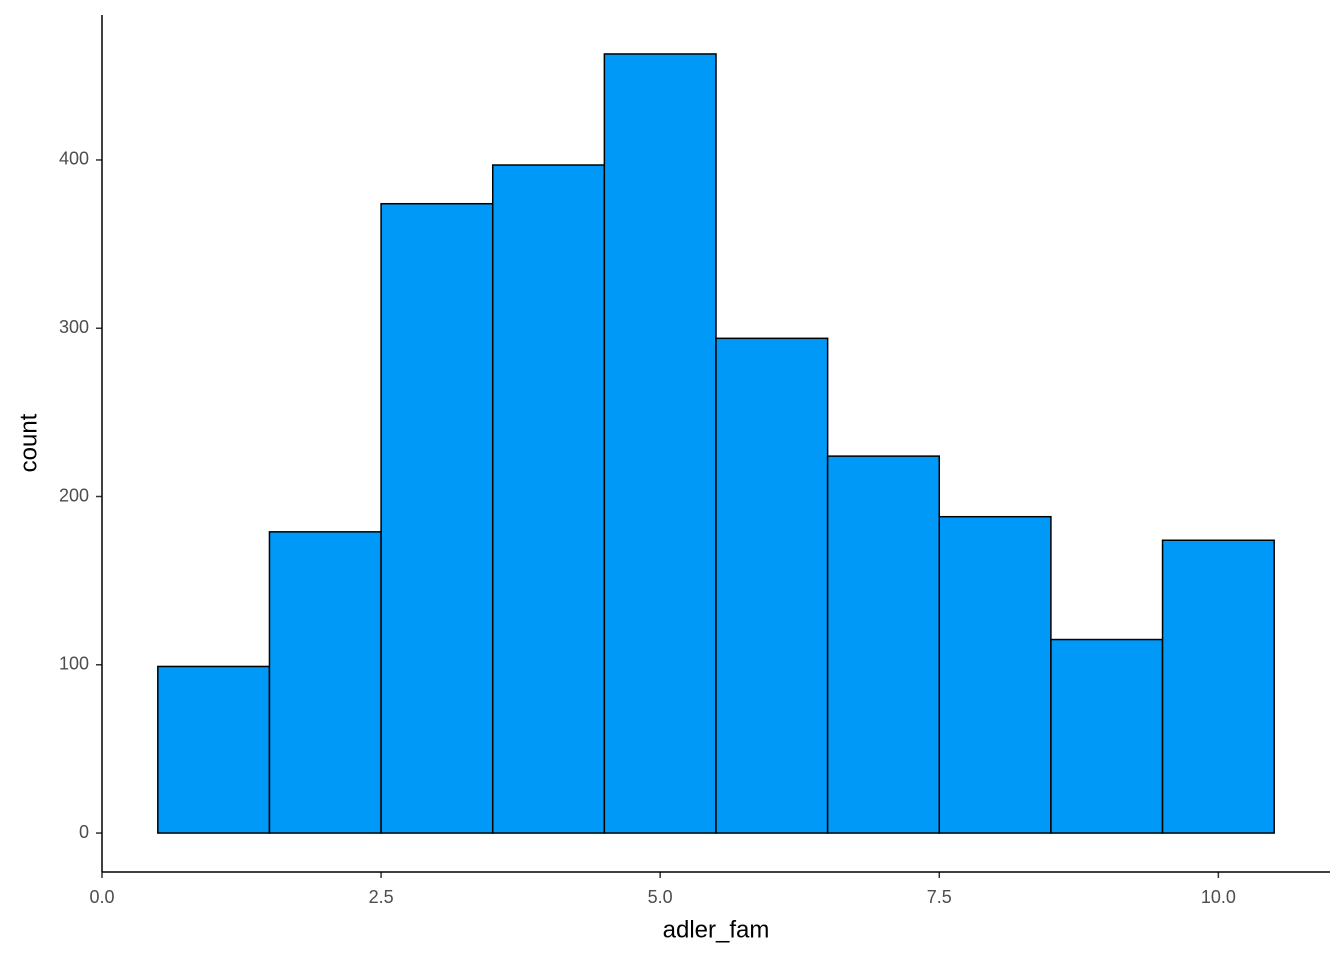  I want to click on x-axis-title: adler_fam, so click(716, 929).